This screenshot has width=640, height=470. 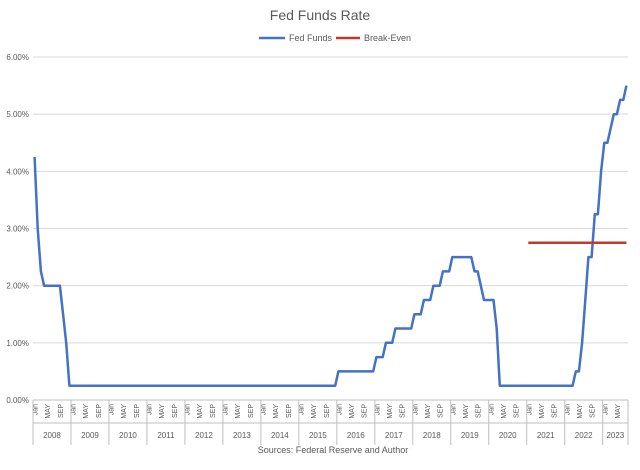 What do you see at coordinates (52, 435) in the screenshot?
I see `x-year-label: 2008` at bounding box center [52, 435].